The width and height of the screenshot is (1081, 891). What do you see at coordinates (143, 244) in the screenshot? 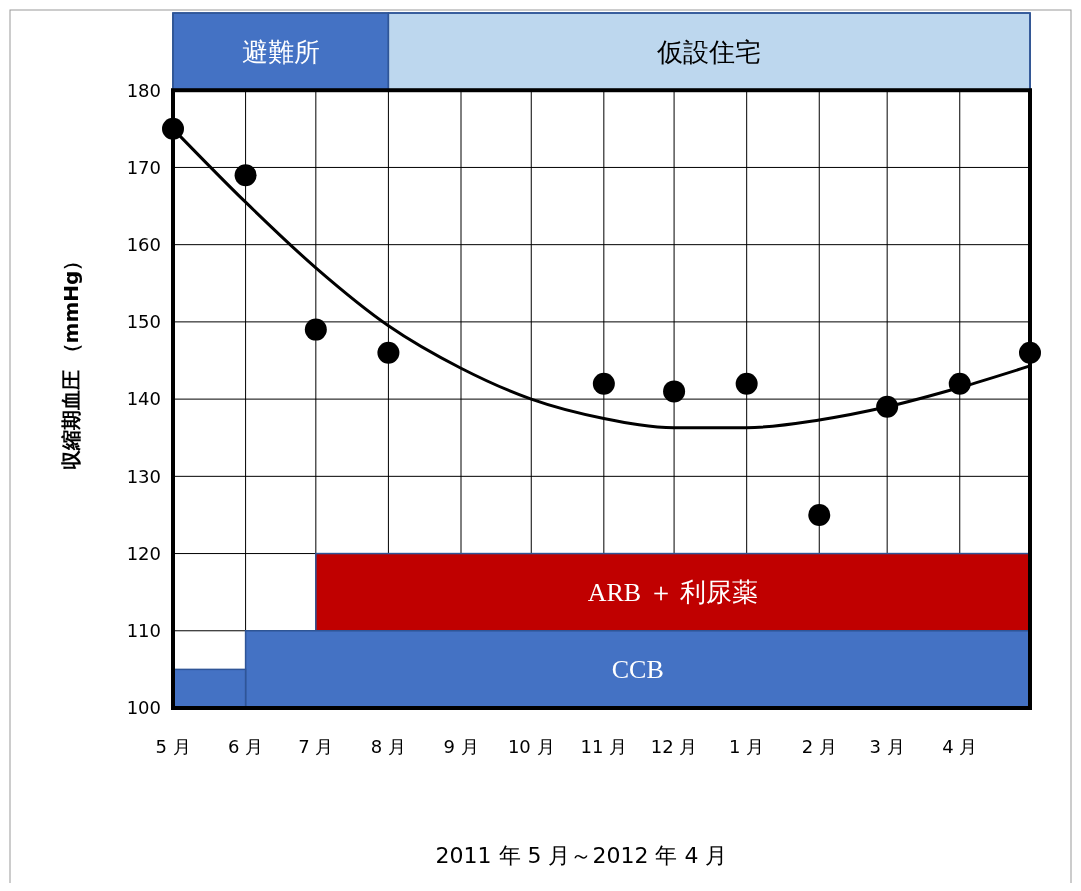
I see `y-tick-label: 160` at bounding box center [143, 244].